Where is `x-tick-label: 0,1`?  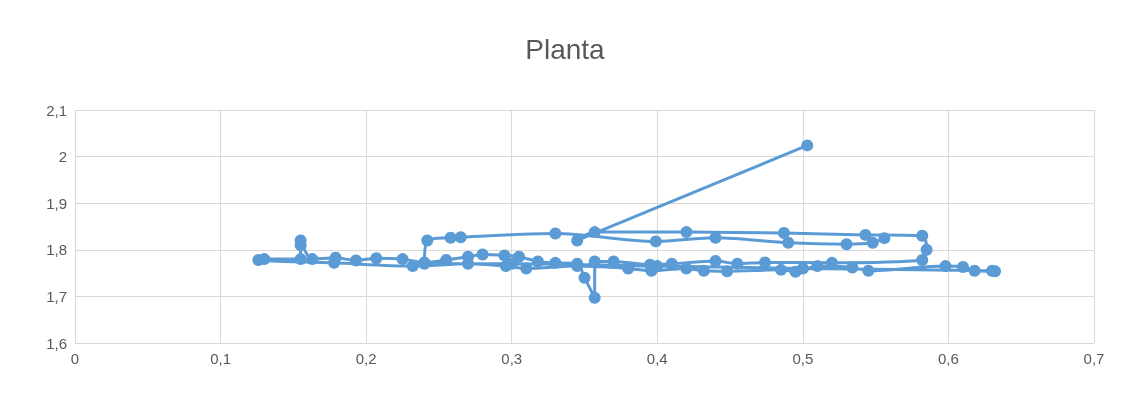
x-tick-label: 0,1 is located at coordinates (220, 358).